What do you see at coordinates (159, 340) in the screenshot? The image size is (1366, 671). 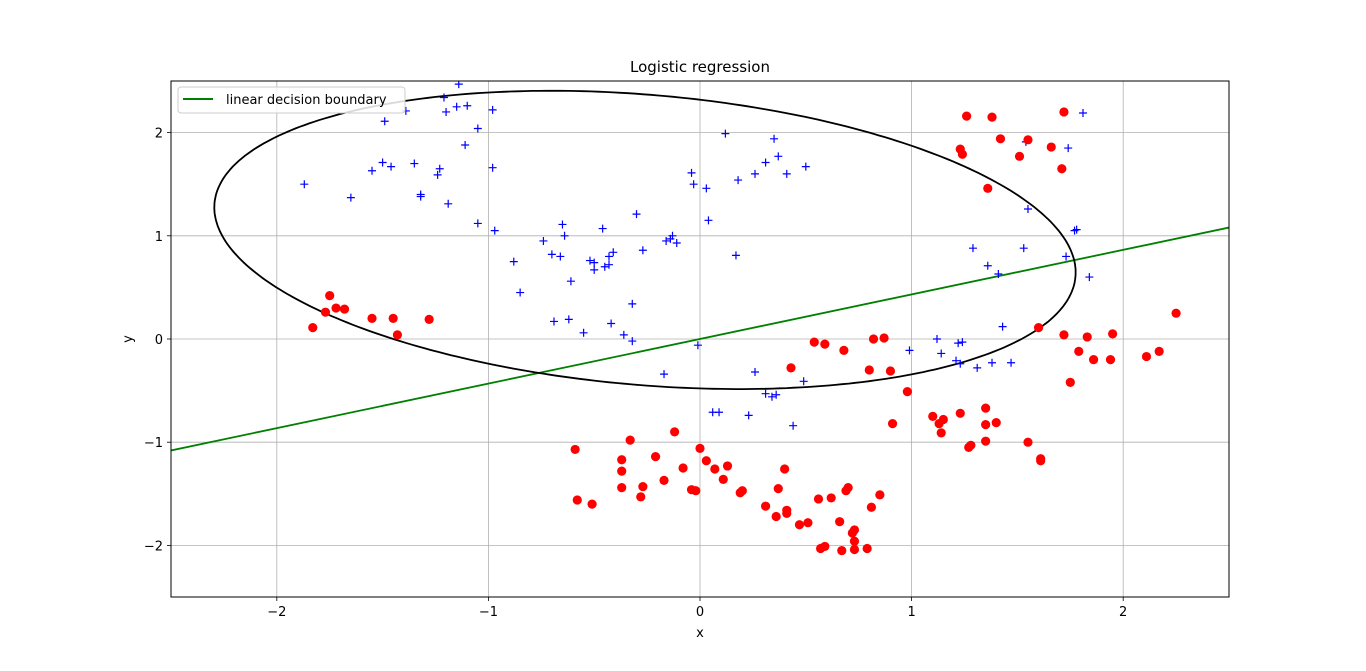 I see `y-tick-label: 0` at bounding box center [159, 340].